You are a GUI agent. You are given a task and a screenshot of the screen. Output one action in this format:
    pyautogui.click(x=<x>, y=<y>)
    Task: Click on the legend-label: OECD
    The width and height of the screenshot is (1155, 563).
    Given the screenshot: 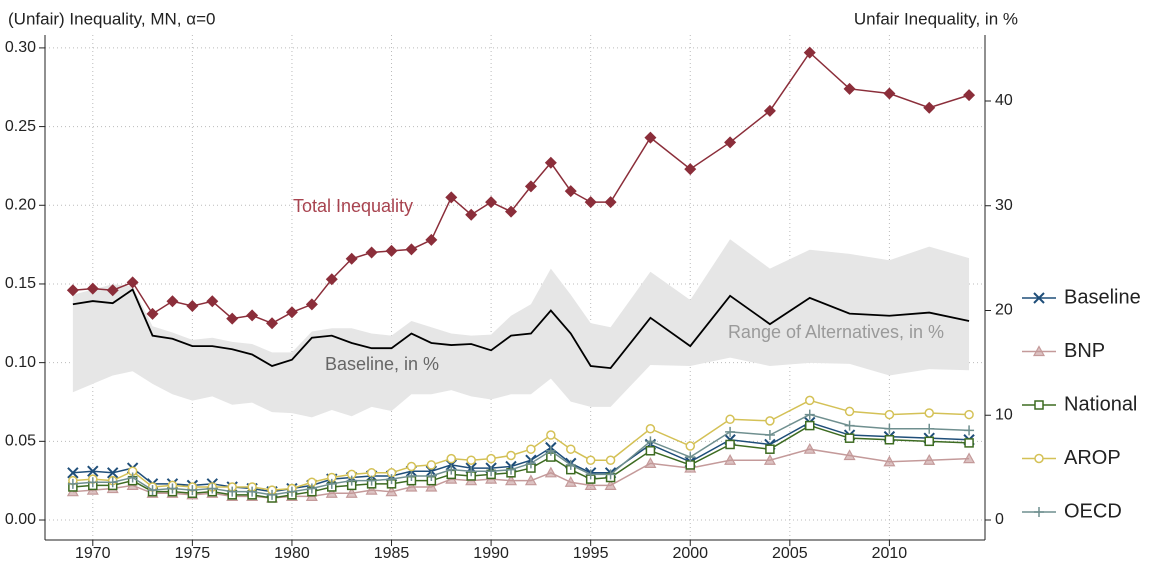 What is the action you would take?
    pyautogui.click(x=1093, y=511)
    